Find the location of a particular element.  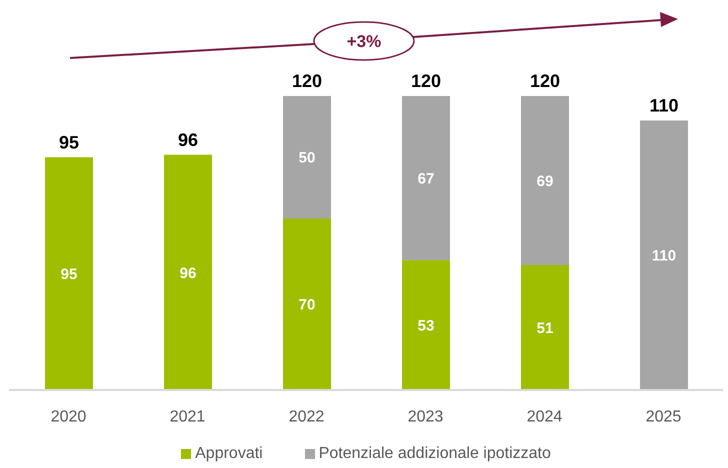

x-tick-label: 2024 is located at coordinates (544, 417).